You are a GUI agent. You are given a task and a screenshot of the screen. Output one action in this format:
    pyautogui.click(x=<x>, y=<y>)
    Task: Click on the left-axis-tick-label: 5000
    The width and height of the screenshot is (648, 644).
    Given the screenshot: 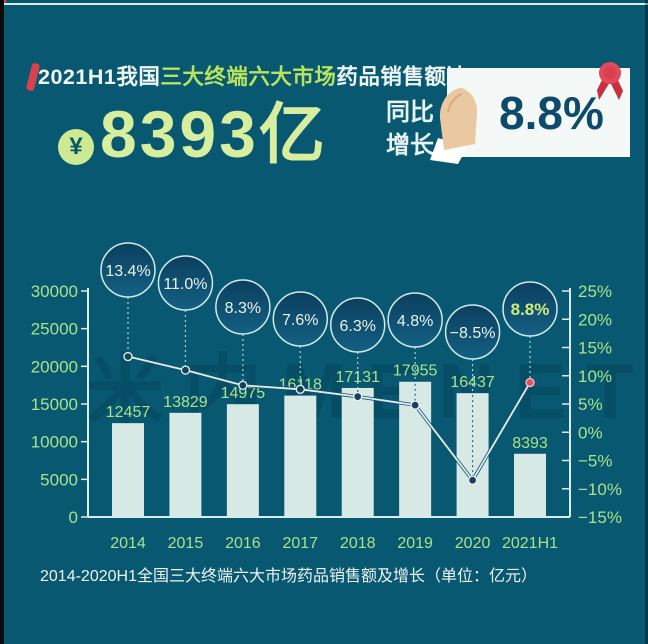 What is the action you would take?
    pyautogui.click(x=59, y=479)
    